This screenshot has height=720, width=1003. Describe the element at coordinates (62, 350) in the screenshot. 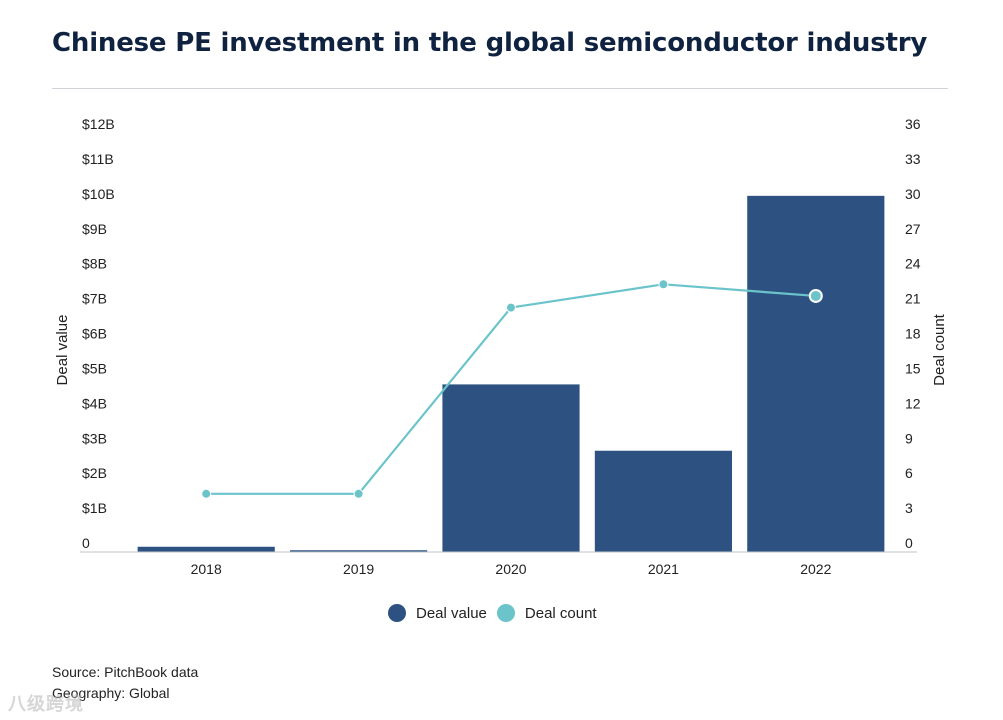

I see `y-left-axis-title: Deal value` at that location.